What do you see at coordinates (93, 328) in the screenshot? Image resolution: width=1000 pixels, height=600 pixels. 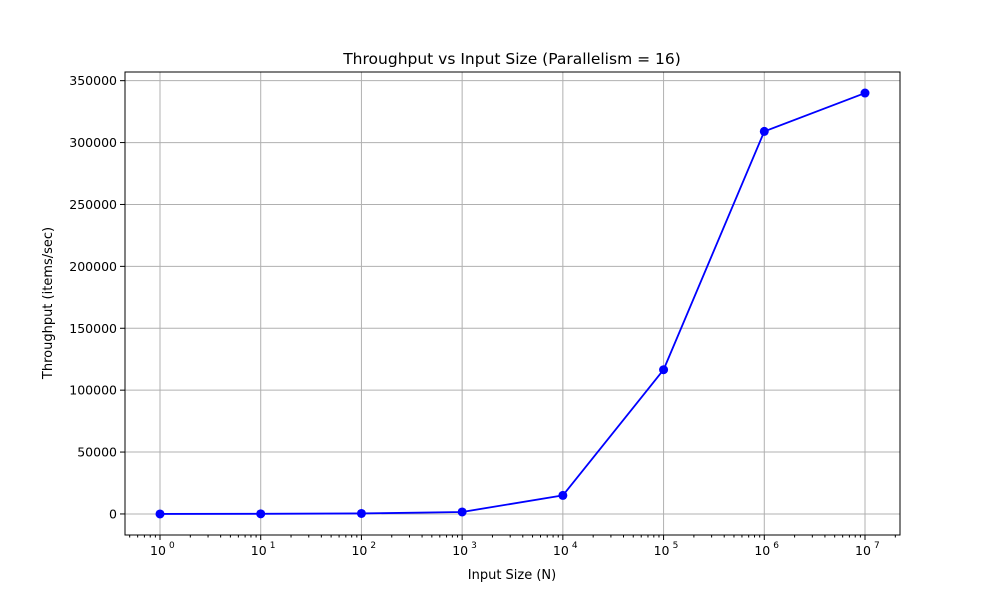 I see `y-tick-label: 150000` at bounding box center [93, 328].